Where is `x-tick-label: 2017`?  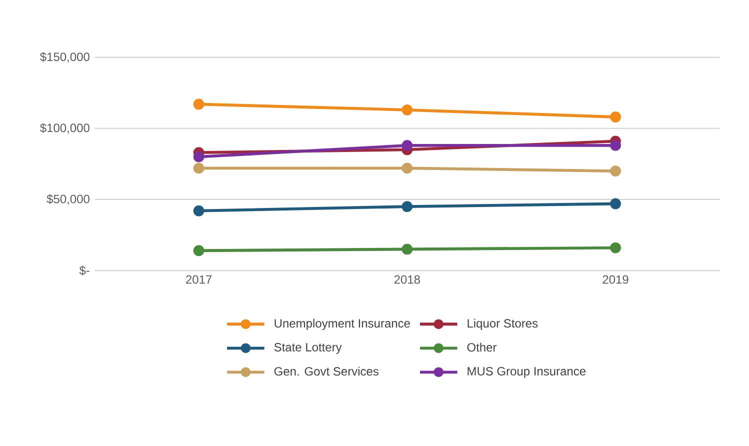
x-tick-label: 2017 is located at coordinates (199, 279).